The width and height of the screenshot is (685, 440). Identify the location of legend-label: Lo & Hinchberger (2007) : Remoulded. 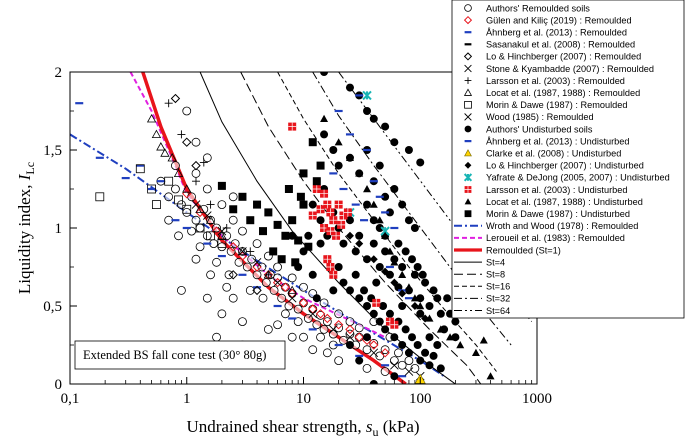
(563, 57).